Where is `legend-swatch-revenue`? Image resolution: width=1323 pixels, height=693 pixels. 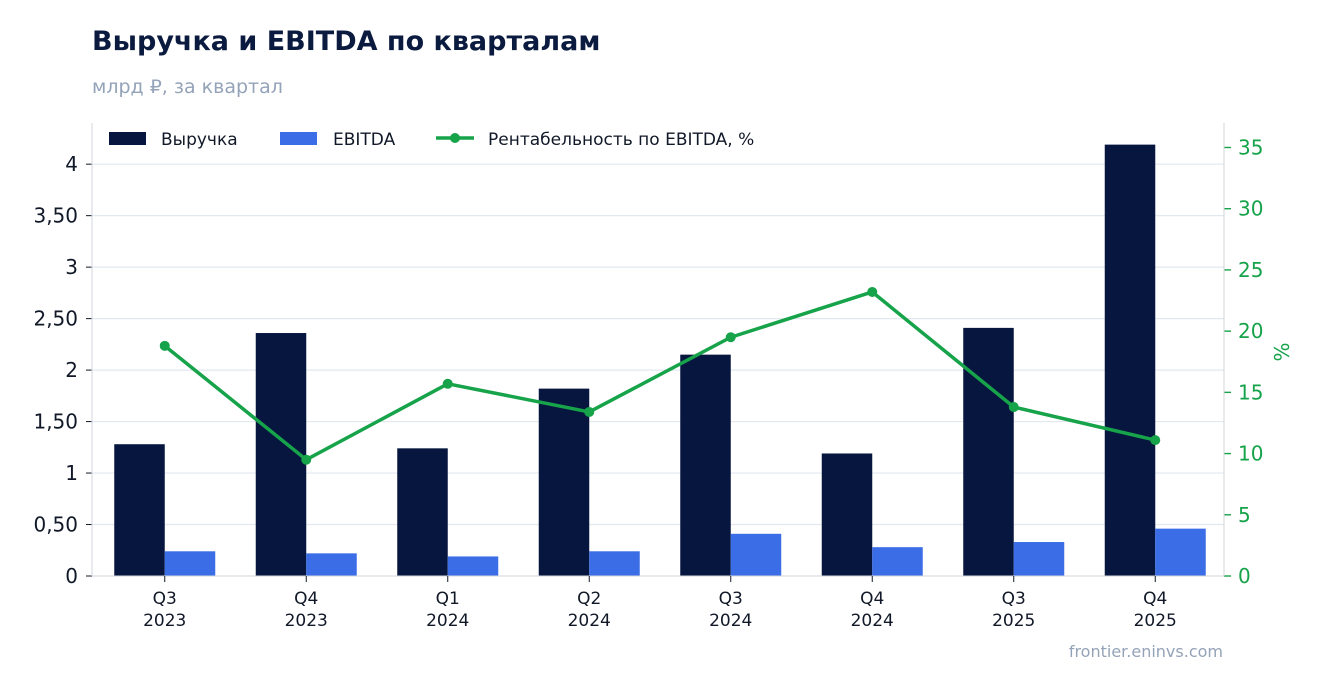 legend-swatch-revenue is located at coordinates (127, 138).